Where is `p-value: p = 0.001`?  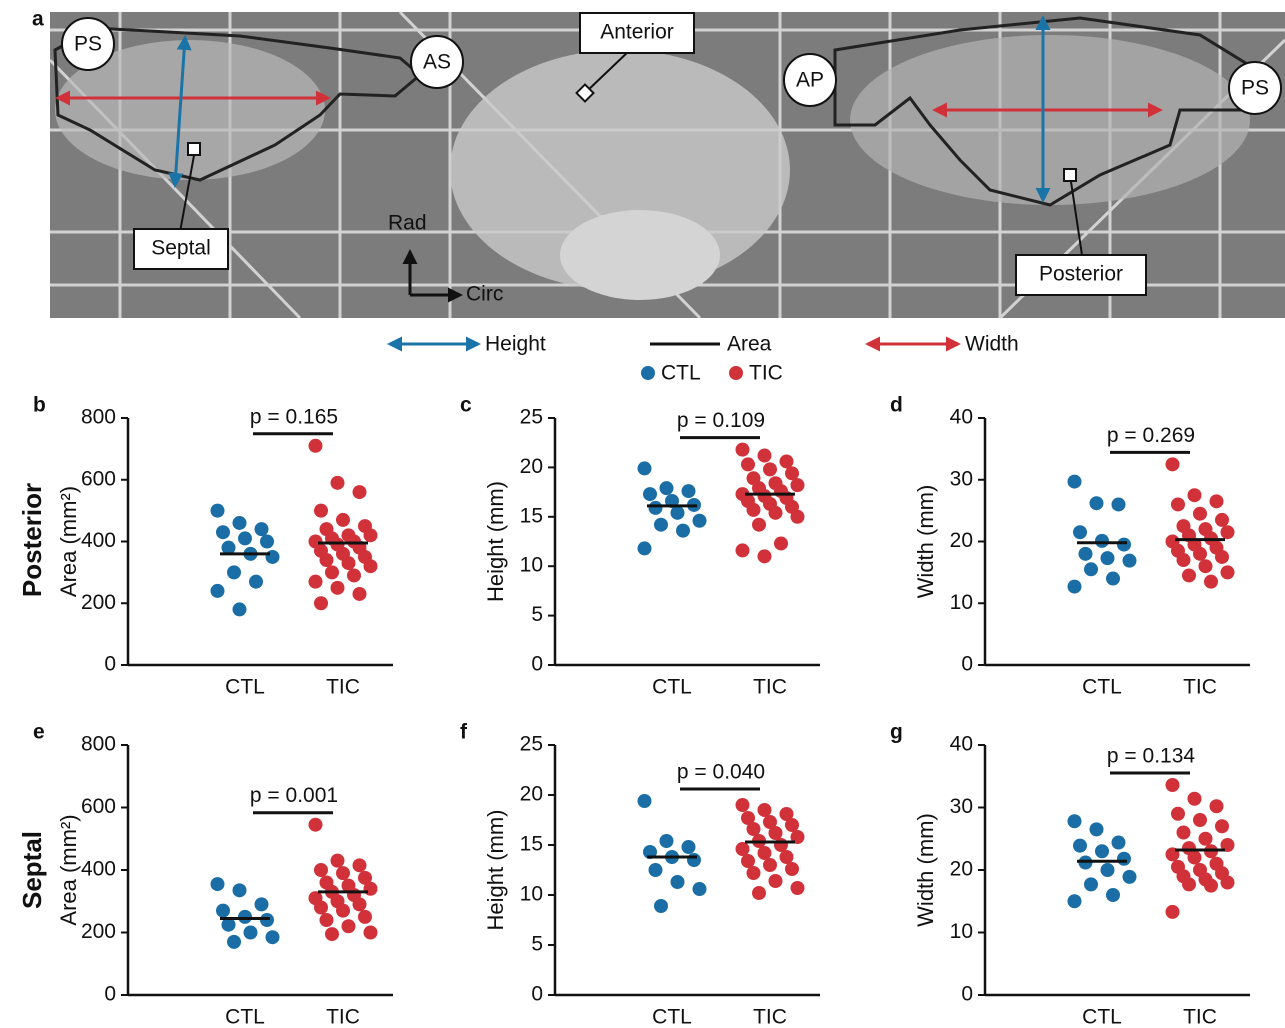 p-value: p = 0.001 is located at coordinates (294, 795).